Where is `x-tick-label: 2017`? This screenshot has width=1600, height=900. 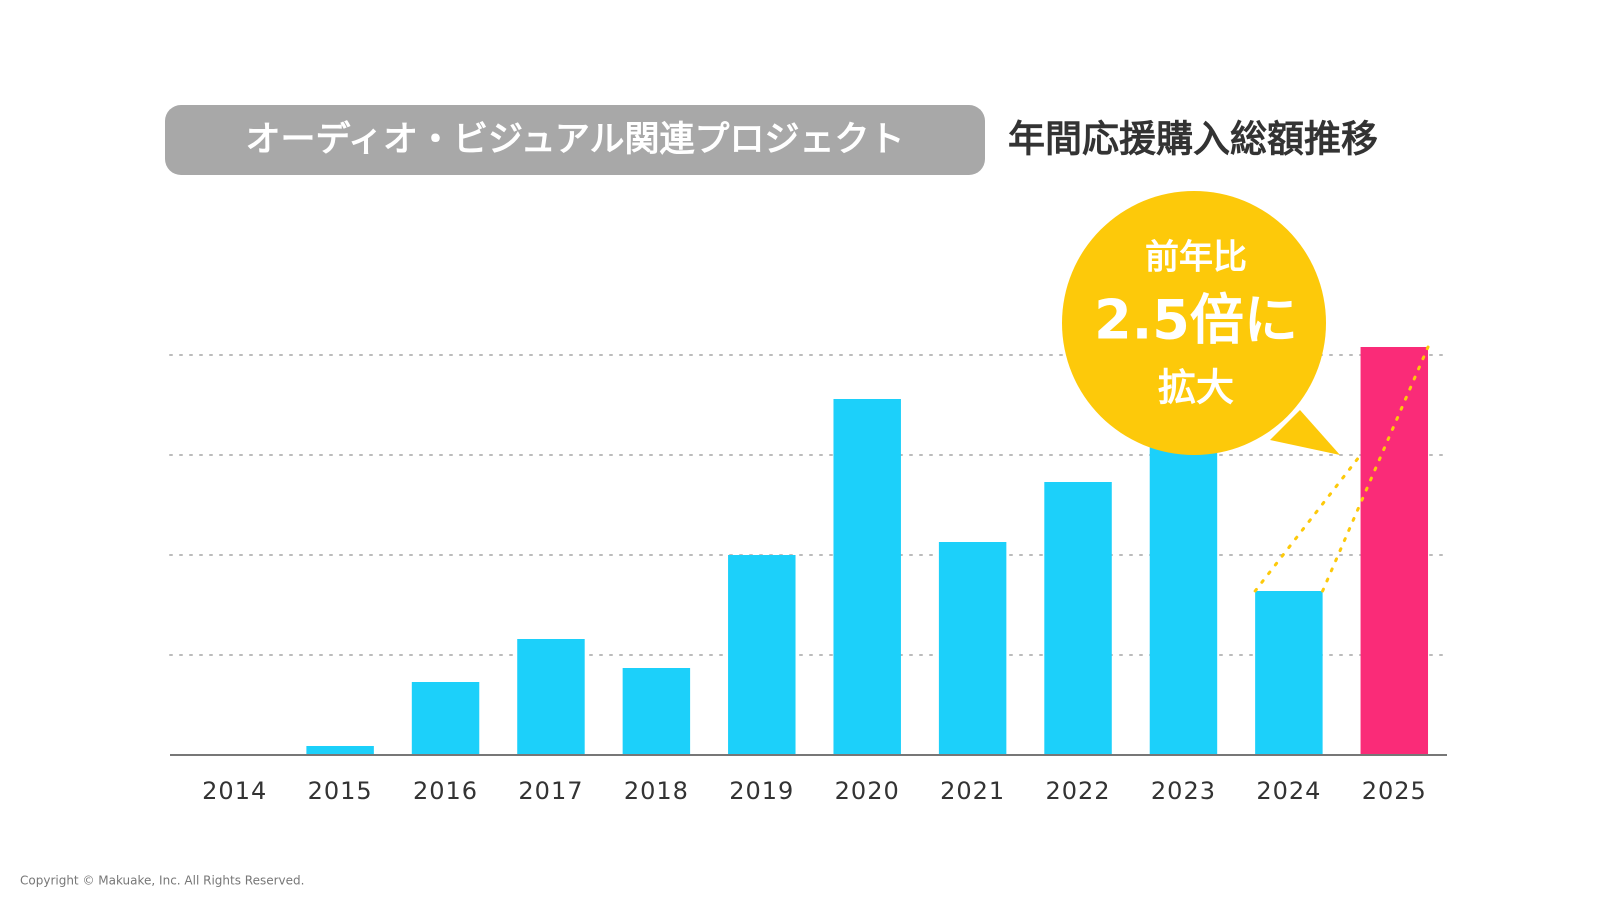 x-tick-label: 2017 is located at coordinates (550, 791).